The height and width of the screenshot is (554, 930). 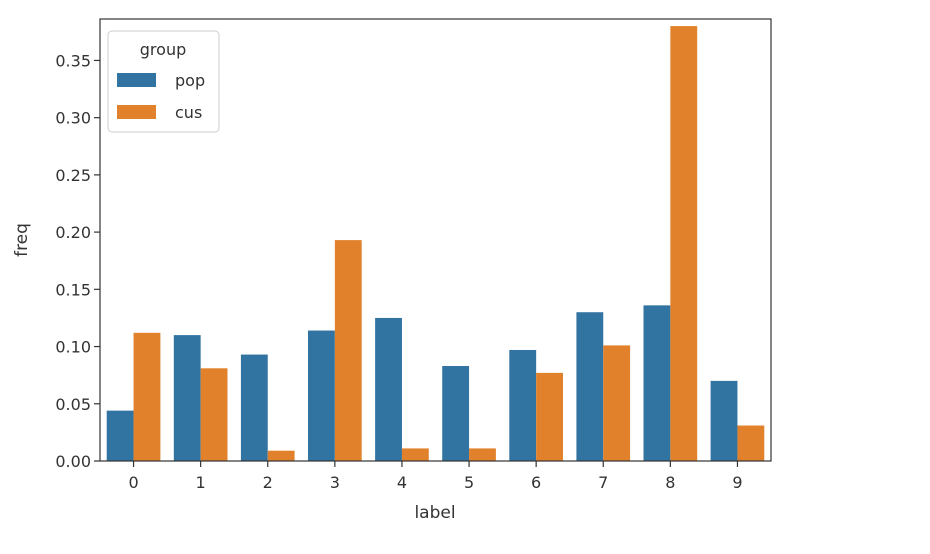 What do you see at coordinates (73, 404) in the screenshot?
I see `y-tick-label: 0.05` at bounding box center [73, 404].